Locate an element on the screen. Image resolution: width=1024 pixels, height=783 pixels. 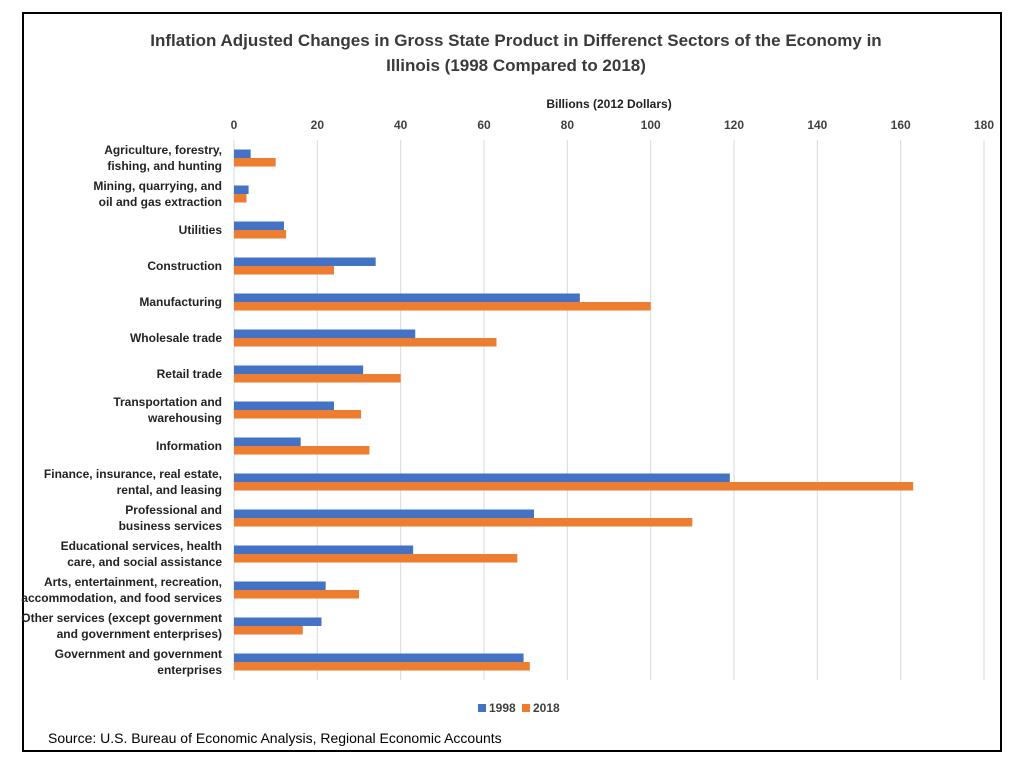
category-label: rental, and leasing is located at coordinates (169, 490).